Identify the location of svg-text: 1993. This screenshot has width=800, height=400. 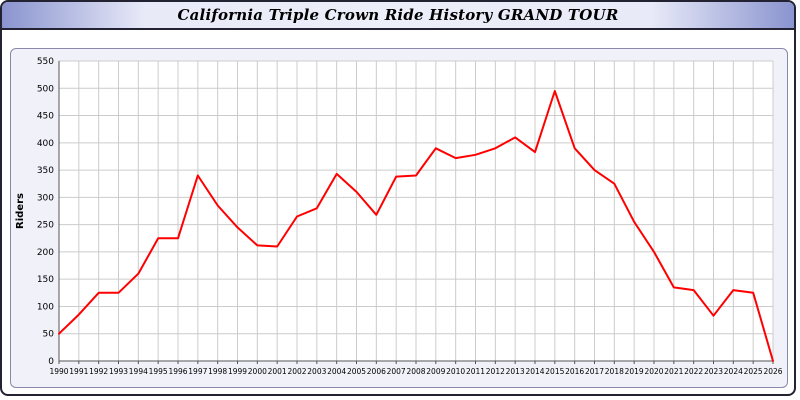
(118, 371).